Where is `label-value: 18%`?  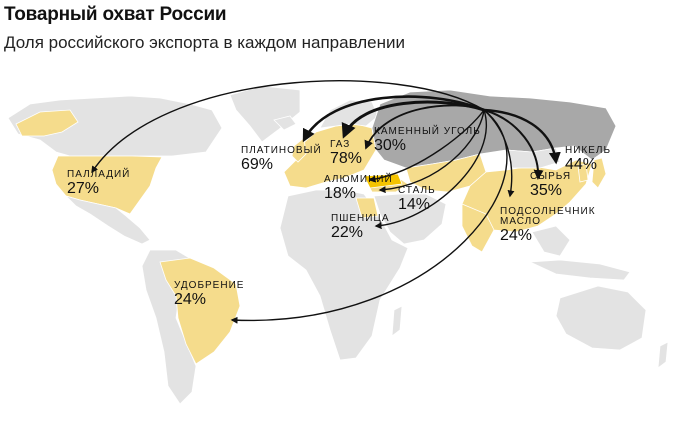 label-value: 18% is located at coordinates (340, 193).